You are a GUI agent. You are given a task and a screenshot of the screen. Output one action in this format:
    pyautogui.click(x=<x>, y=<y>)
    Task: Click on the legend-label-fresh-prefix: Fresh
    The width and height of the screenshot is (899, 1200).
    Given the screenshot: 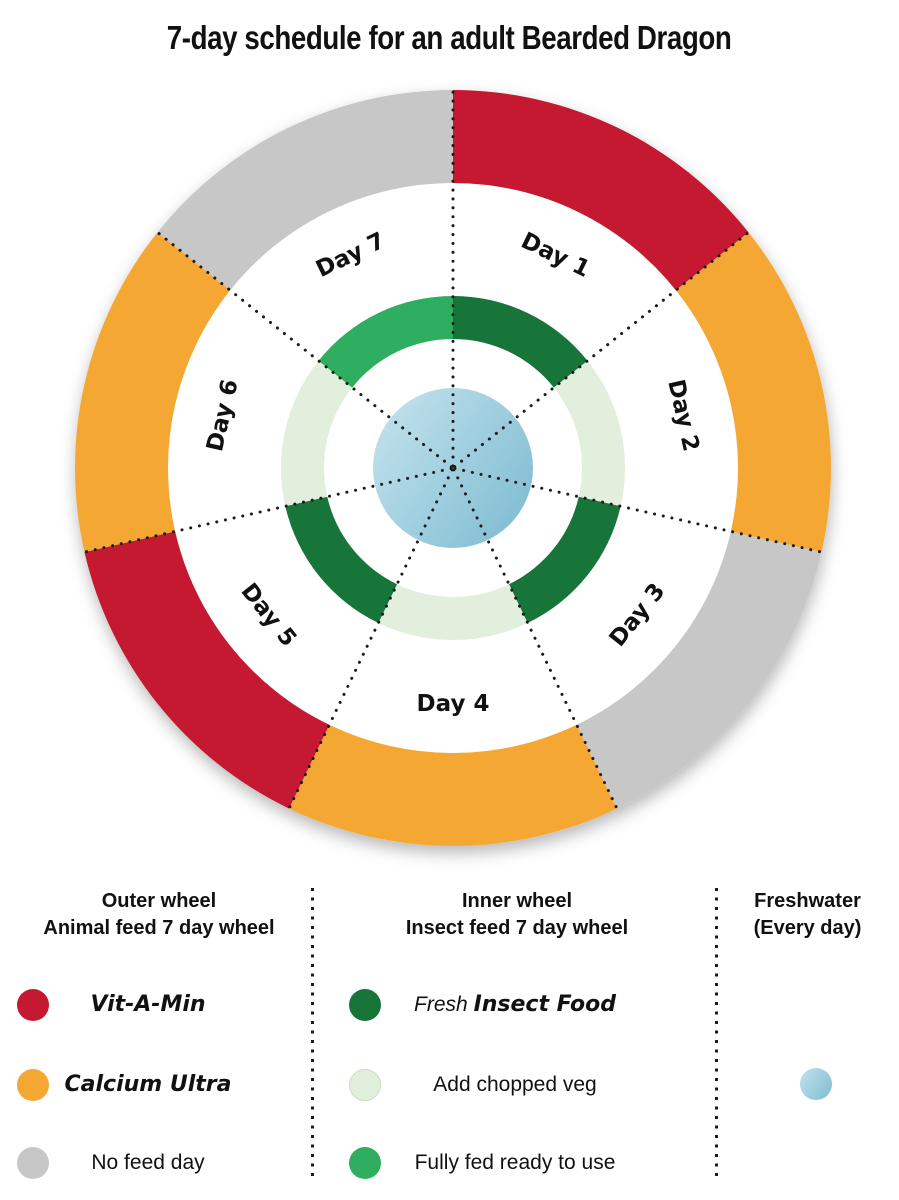 What is the action you would take?
    pyautogui.click(x=444, y=1004)
    